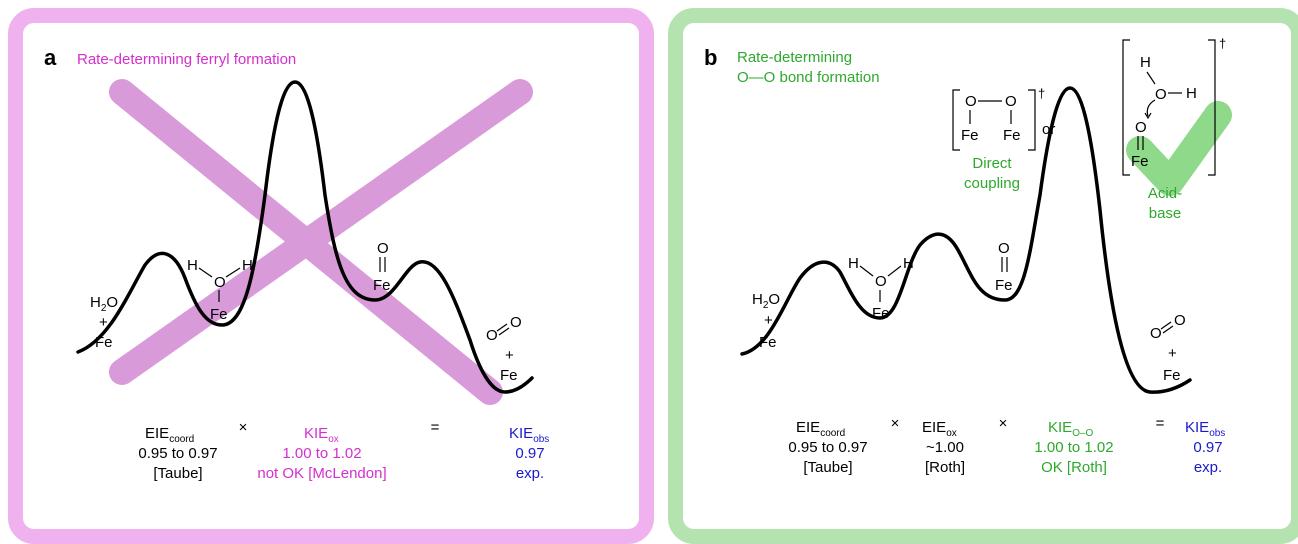 This screenshot has height=544, width=1298. Describe the element at coordinates (853, 263) in the screenshot. I see `water-h-left-b: H` at that location.